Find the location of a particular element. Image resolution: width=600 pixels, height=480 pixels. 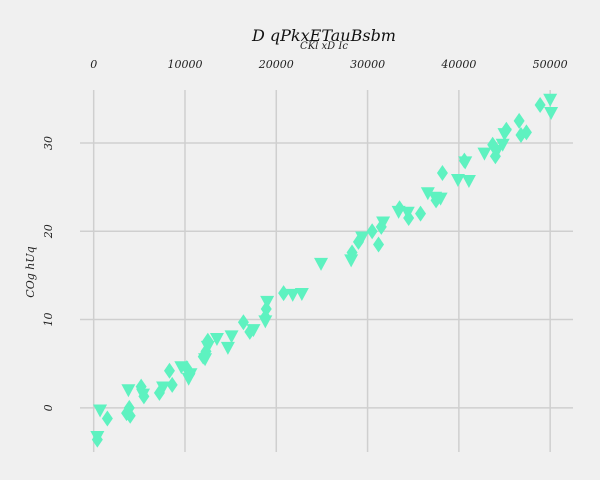

y-axis-label: COg hUq is located at coordinates (30, 271).